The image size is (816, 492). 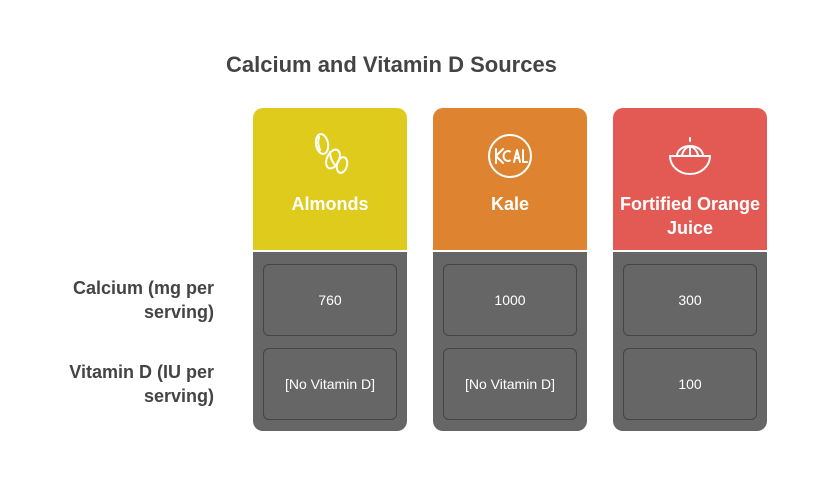 What do you see at coordinates (330, 156) in the screenshot?
I see `almond-icon` at bounding box center [330, 156].